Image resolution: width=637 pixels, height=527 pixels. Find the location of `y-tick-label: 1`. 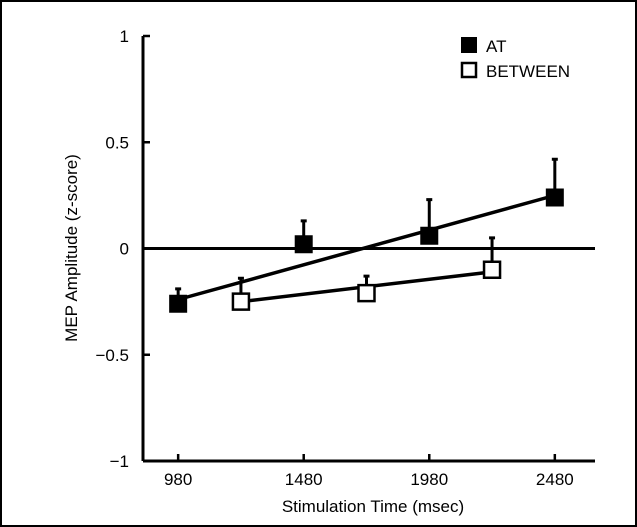

y-tick-label: 1 is located at coordinates (124, 36).